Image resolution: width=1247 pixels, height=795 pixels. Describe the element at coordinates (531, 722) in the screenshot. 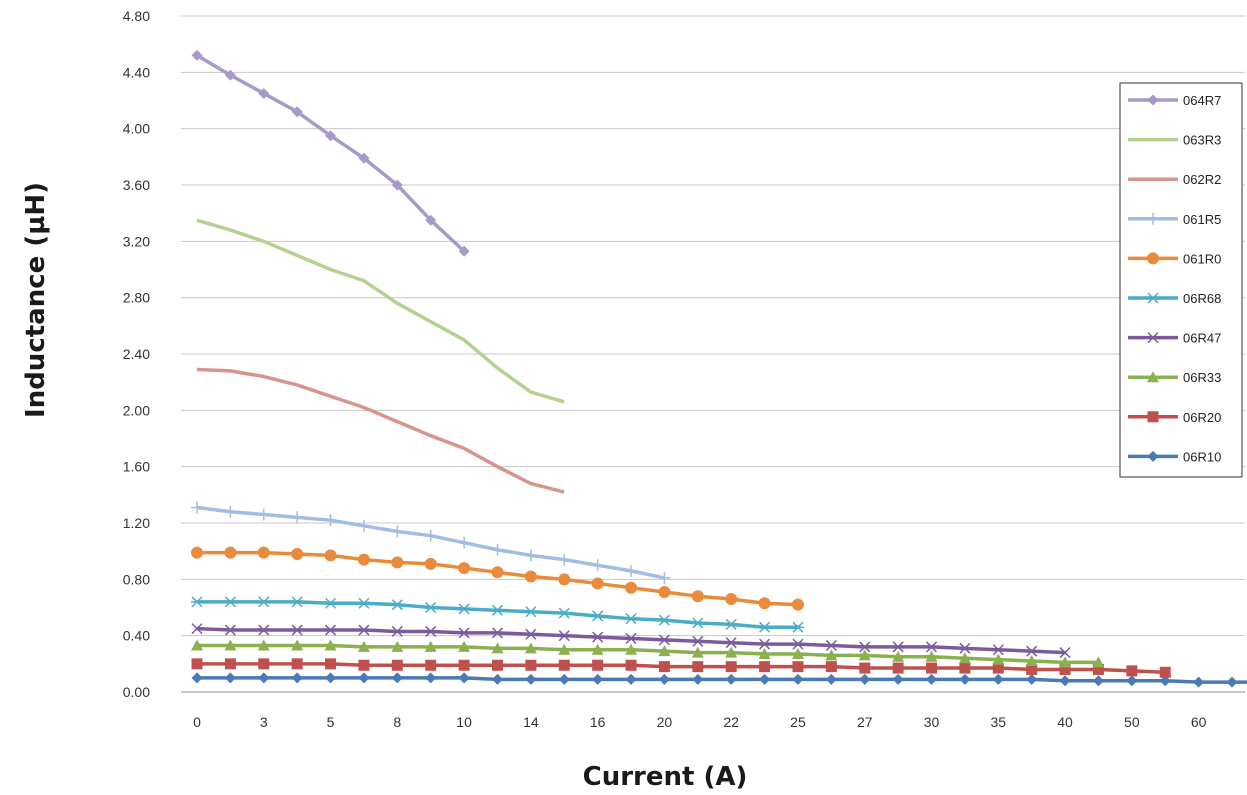

I see `x-tick-label: 14` at that location.